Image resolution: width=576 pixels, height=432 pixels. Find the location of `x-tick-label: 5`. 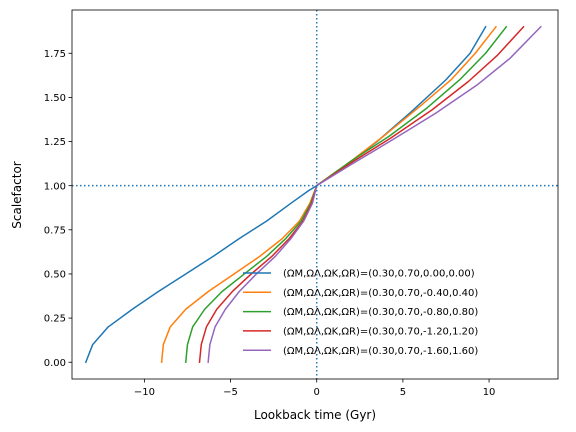

x-tick-label: 5 is located at coordinates (403, 392).